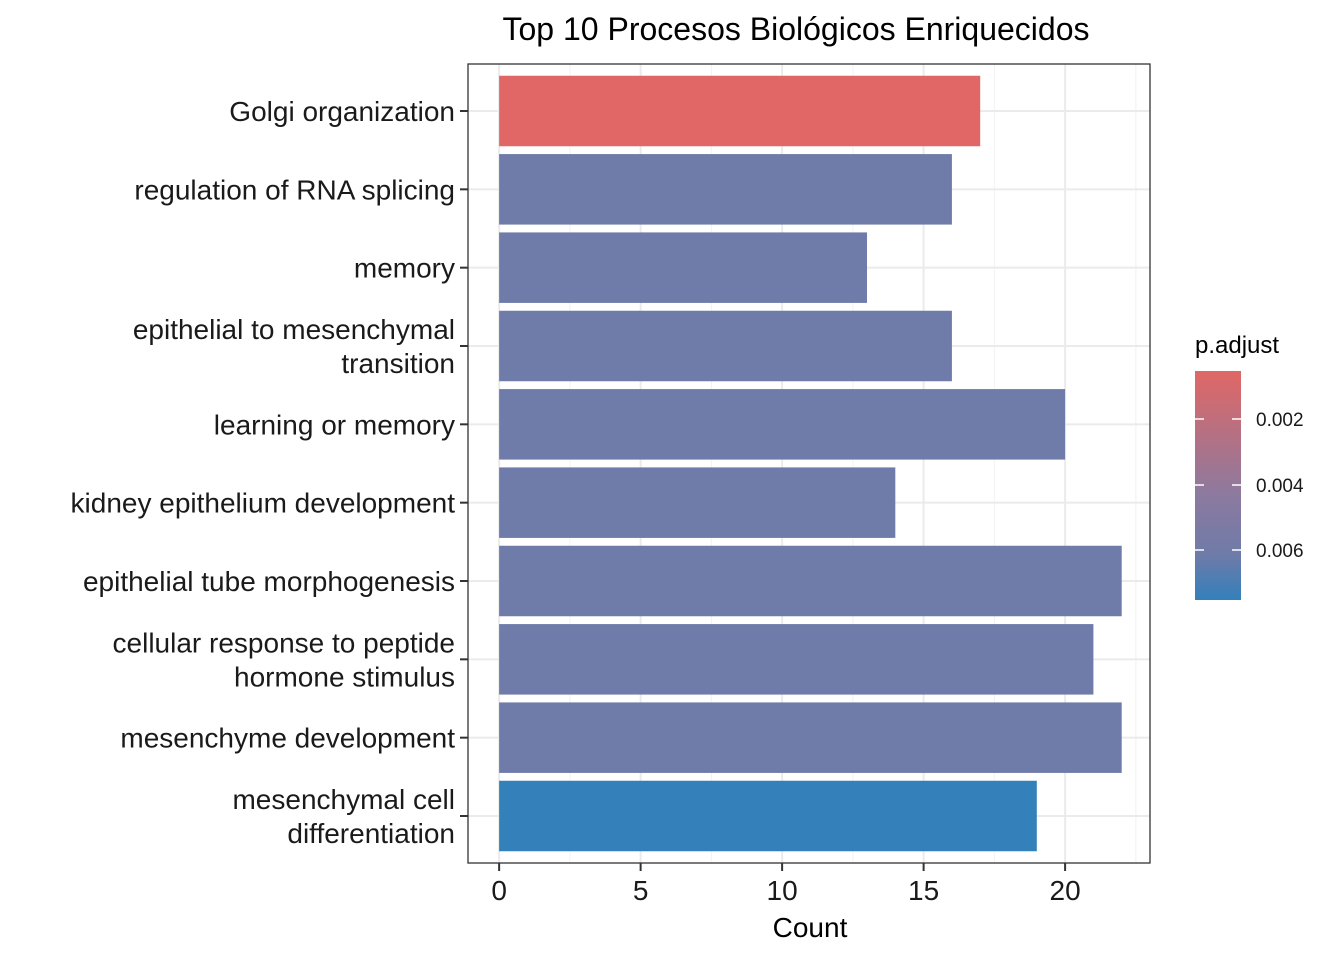 This screenshot has height=960, width=1344. What do you see at coordinates (343, 816) in the screenshot?
I see `y-tick-label: mesenchymal cell differentiation` at bounding box center [343, 816].